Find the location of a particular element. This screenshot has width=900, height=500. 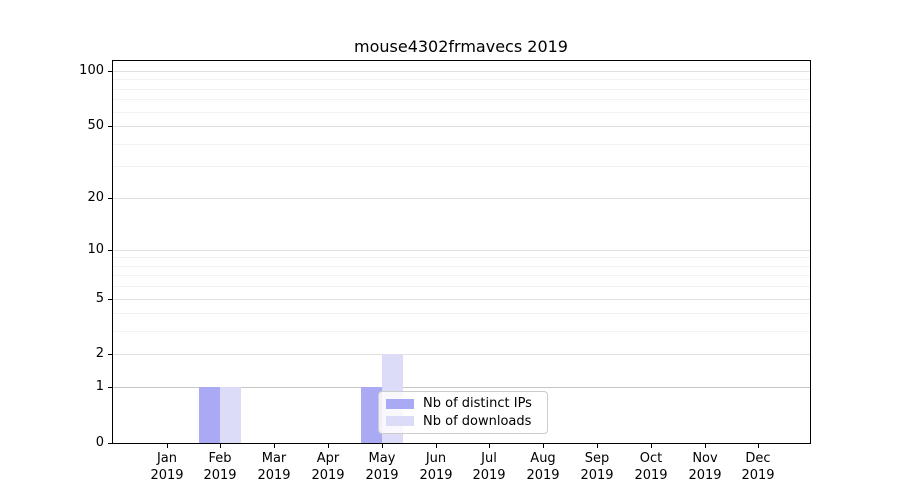

x-tick-label: Jun 2019 is located at coordinates (436, 467).